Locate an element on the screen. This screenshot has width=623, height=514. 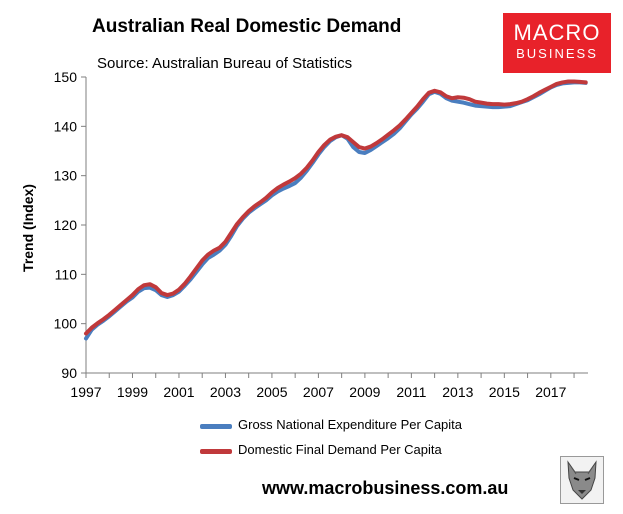
macrobusiness-logo: MACRO BUSINESS is located at coordinates (557, 43).